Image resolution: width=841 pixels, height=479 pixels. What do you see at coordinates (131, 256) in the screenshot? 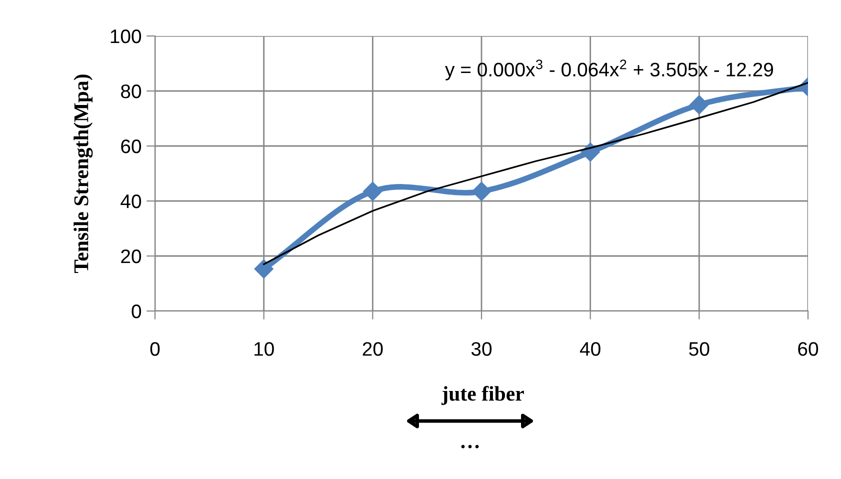
I see `y-tick-label: 20` at bounding box center [131, 256].